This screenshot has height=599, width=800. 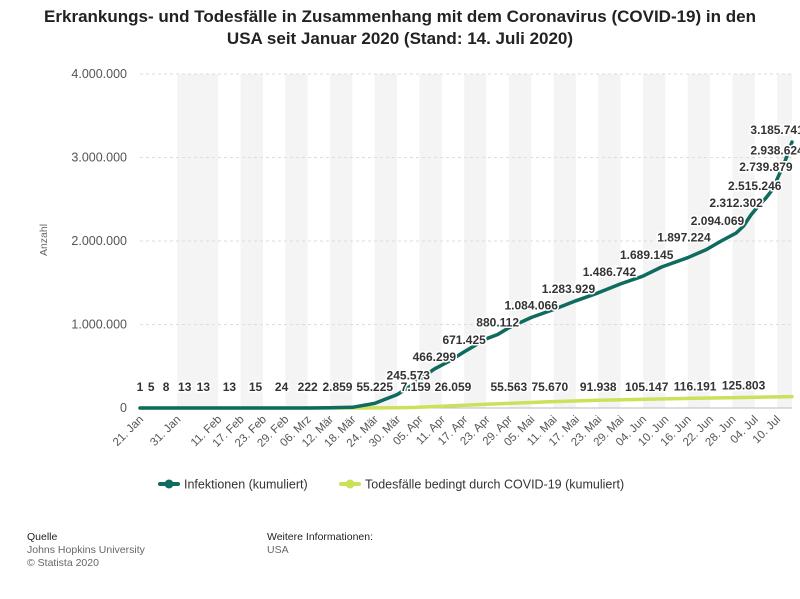 What do you see at coordinates (647, 255) in the screenshot?
I see `data-label: 1.689.145` at bounding box center [647, 255].